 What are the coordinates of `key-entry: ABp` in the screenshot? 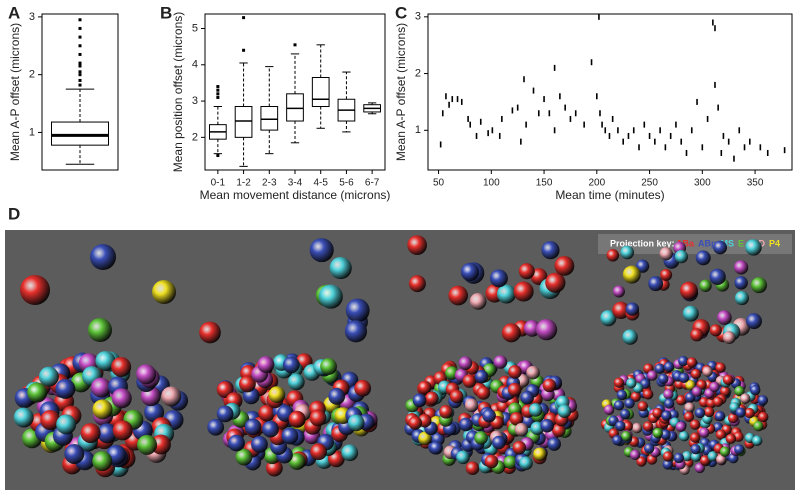 It's located at (707, 243).